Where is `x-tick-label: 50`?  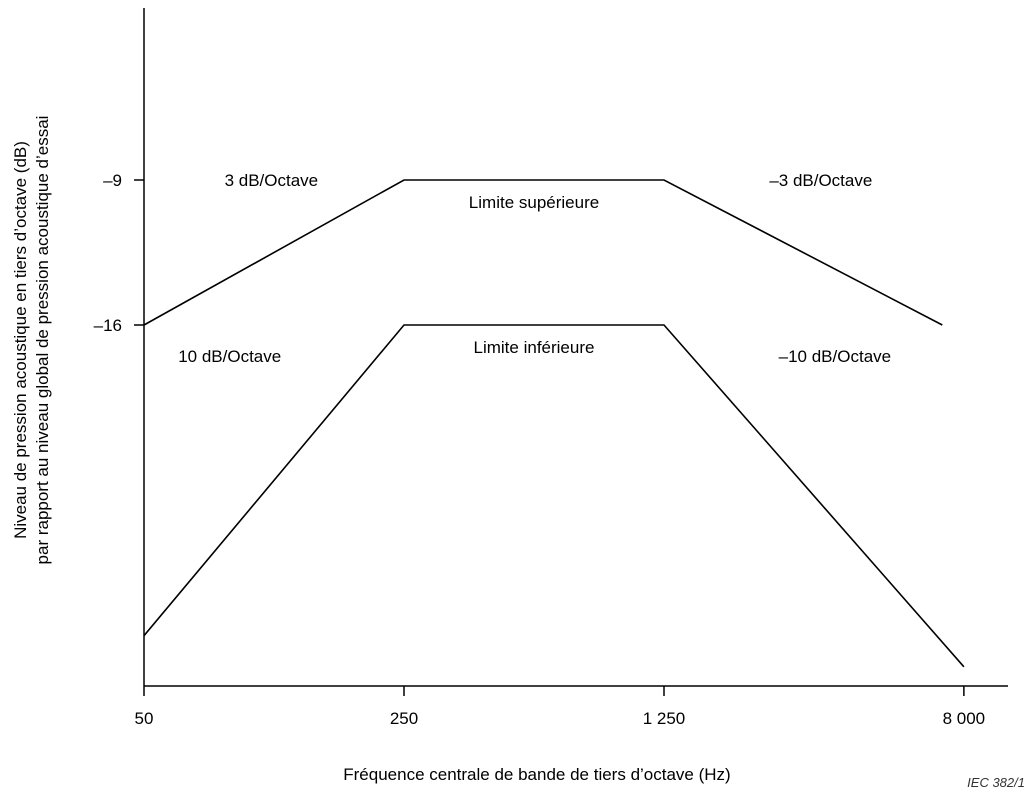 x-tick-label: 50 is located at coordinates (144, 718).